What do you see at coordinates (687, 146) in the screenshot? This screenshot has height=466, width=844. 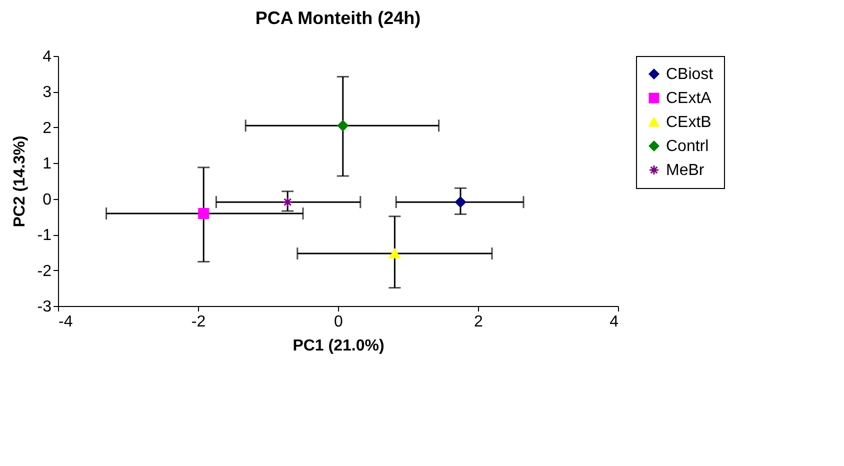 I see `legend-label: Contrl` at bounding box center [687, 146].